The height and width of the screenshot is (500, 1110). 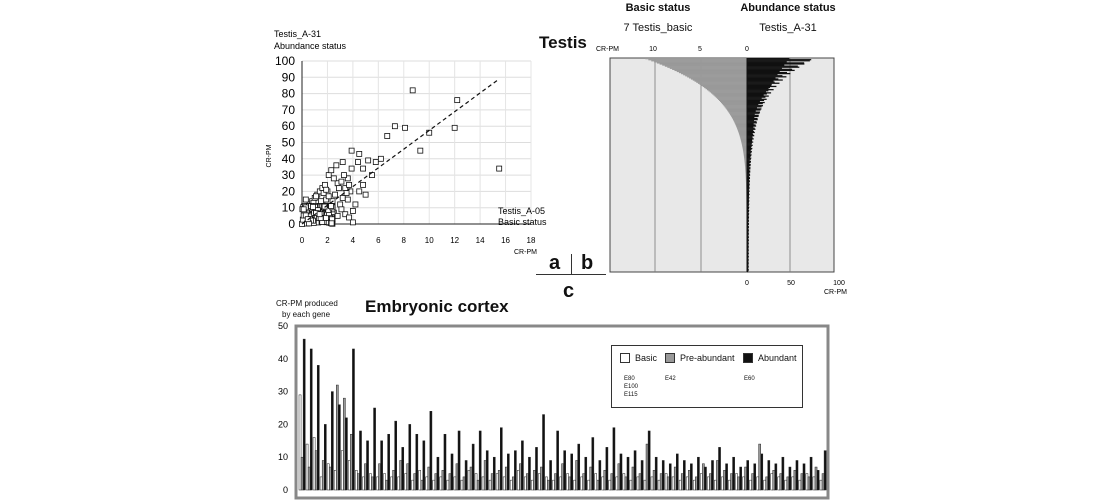 I want to click on legend-note-e115: E115, so click(x=631, y=395).